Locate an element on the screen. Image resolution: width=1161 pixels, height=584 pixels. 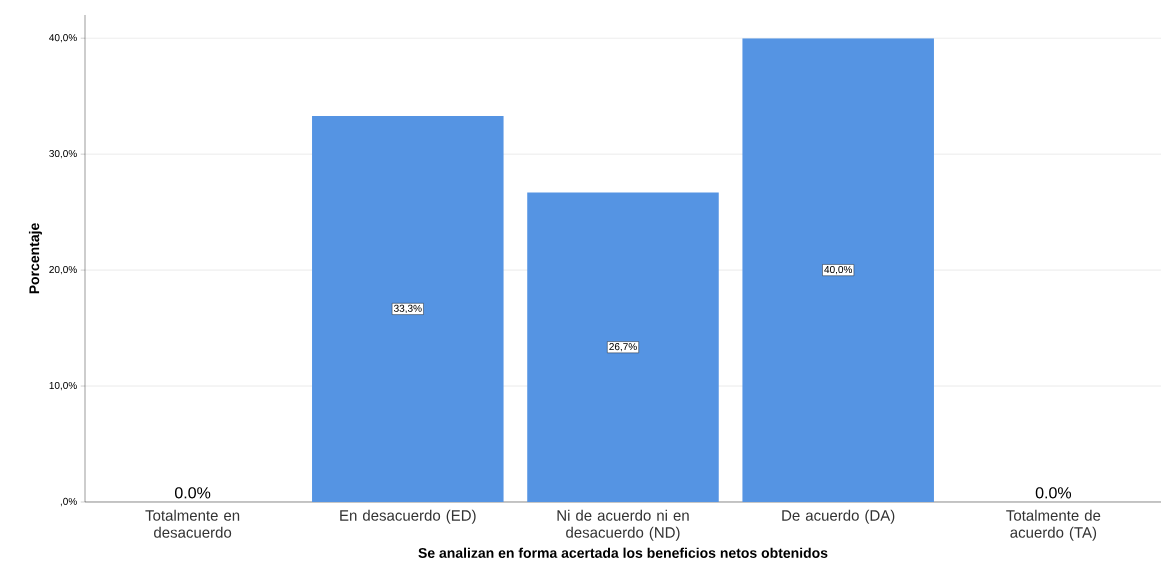
data-label: 40,0% is located at coordinates (838, 270).